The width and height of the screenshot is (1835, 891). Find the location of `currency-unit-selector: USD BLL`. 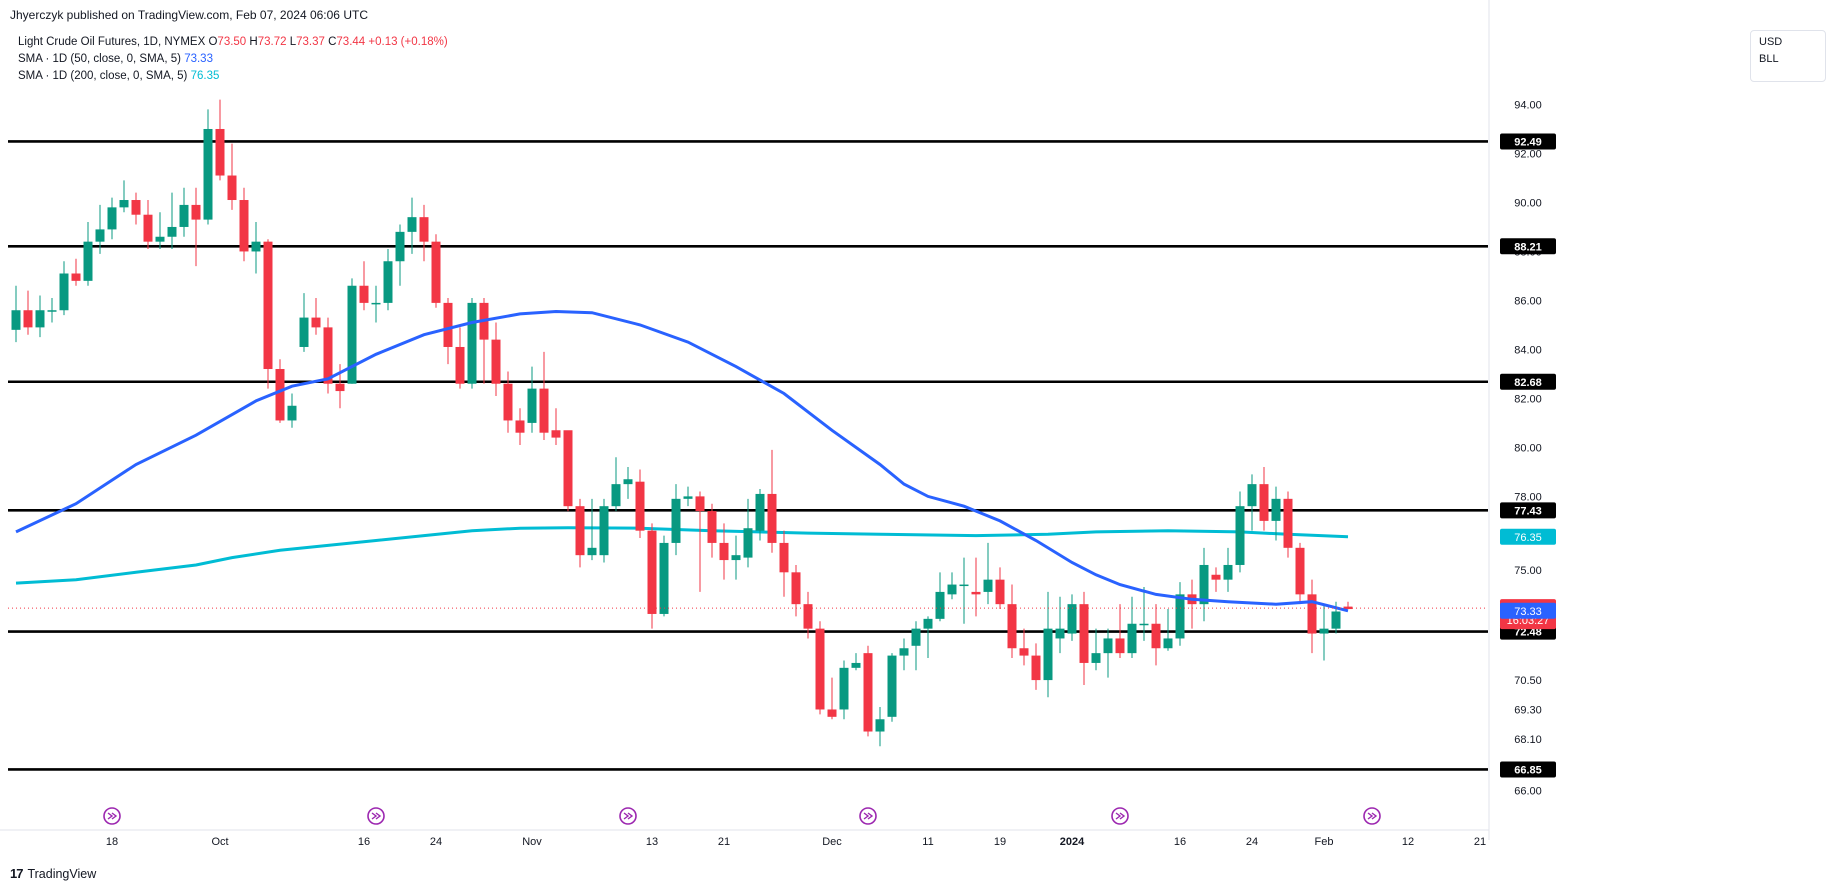

currency-unit-selector: USD BLL is located at coordinates (1788, 56).